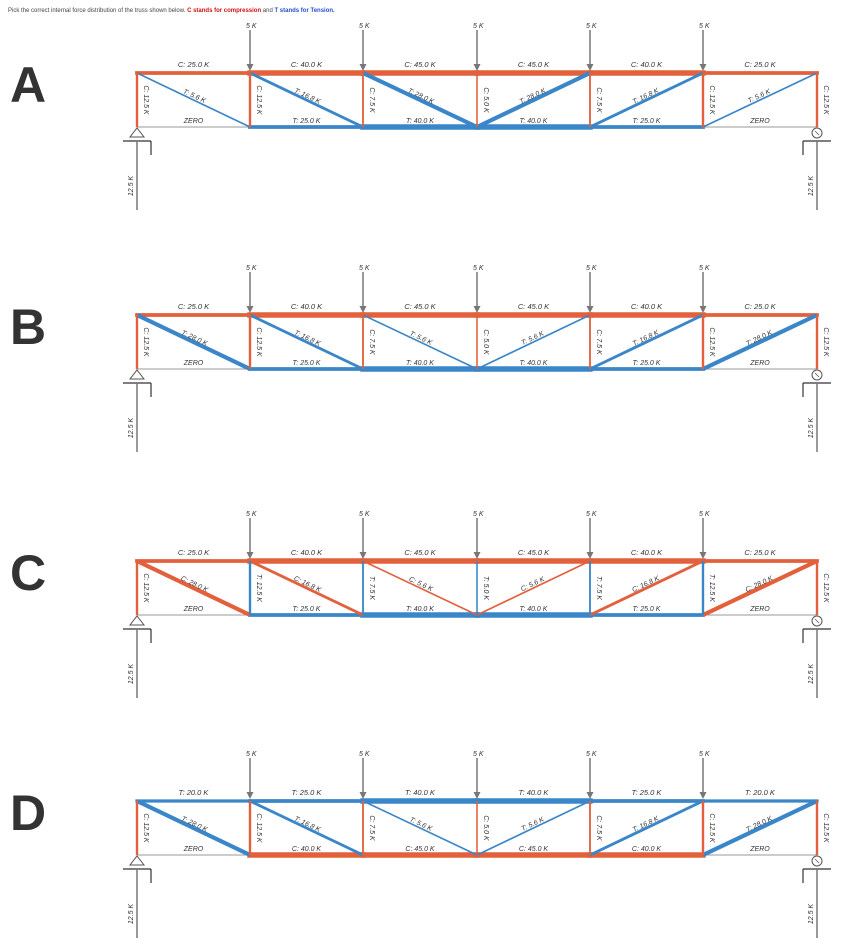 The height and width of the screenshot is (948, 849). What do you see at coordinates (267, 11) in the screenshot?
I see `join-word: and` at bounding box center [267, 11].